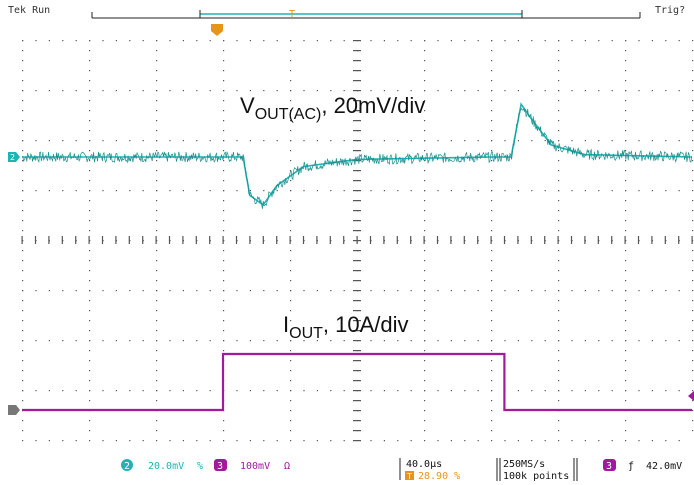 Image resolution: width=694 pixels, height=485 pixels. What do you see at coordinates (429, 470) in the screenshot?
I see `timebase-readout: 40.0µs T 28.90 %` at bounding box center [429, 470].